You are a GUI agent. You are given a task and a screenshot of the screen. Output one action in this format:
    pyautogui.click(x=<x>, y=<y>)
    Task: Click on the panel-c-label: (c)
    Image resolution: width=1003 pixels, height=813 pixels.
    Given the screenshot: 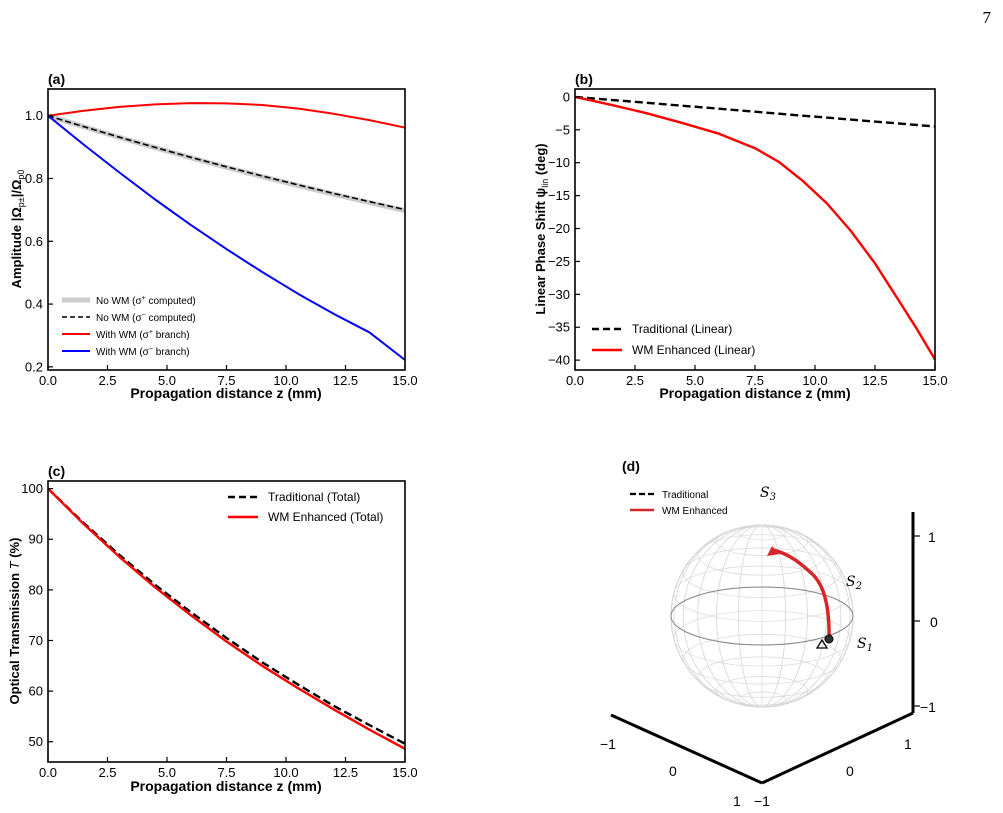 What is the action you would take?
    pyautogui.click(x=56, y=471)
    